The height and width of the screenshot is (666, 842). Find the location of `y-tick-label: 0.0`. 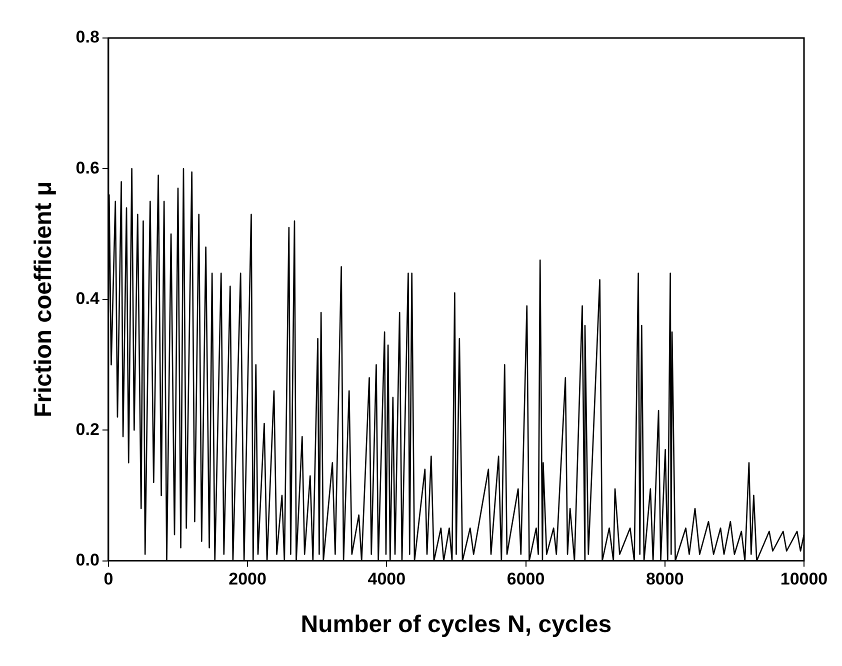

y-tick-label: 0.0 is located at coordinates (88, 560).